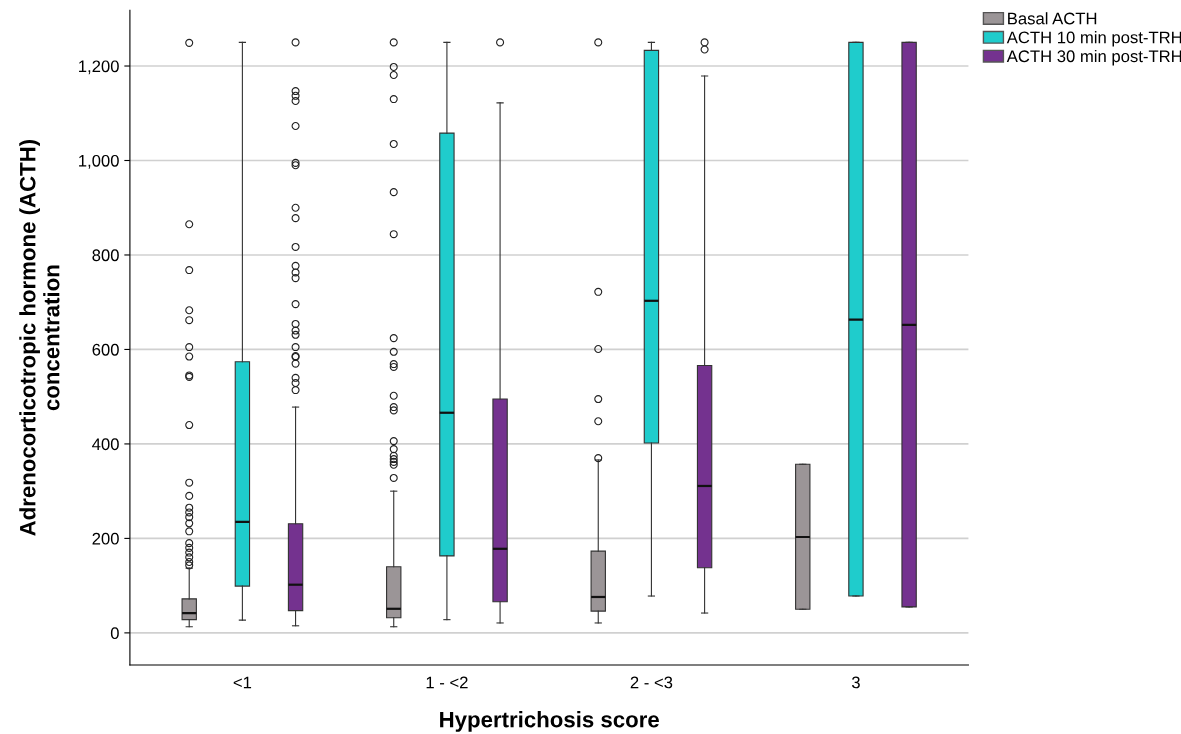 This screenshot has width=1181, height=734. What do you see at coordinates (1093, 39) in the screenshot?
I see `legend-label: ACTH 10 min post-TRH` at bounding box center [1093, 39].